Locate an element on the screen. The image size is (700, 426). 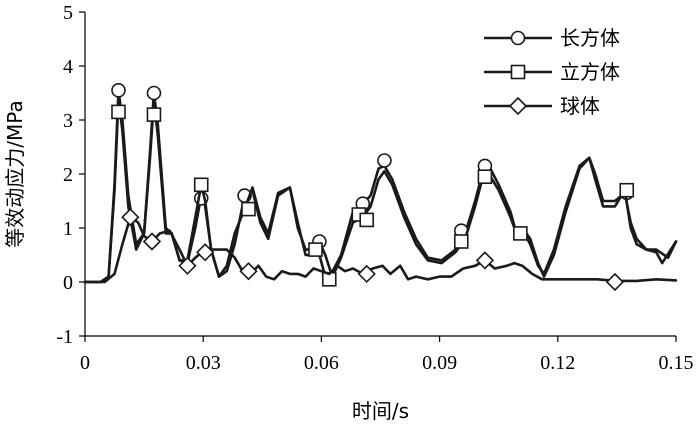
x-tick-label: 0.03 is located at coordinates (203, 363).